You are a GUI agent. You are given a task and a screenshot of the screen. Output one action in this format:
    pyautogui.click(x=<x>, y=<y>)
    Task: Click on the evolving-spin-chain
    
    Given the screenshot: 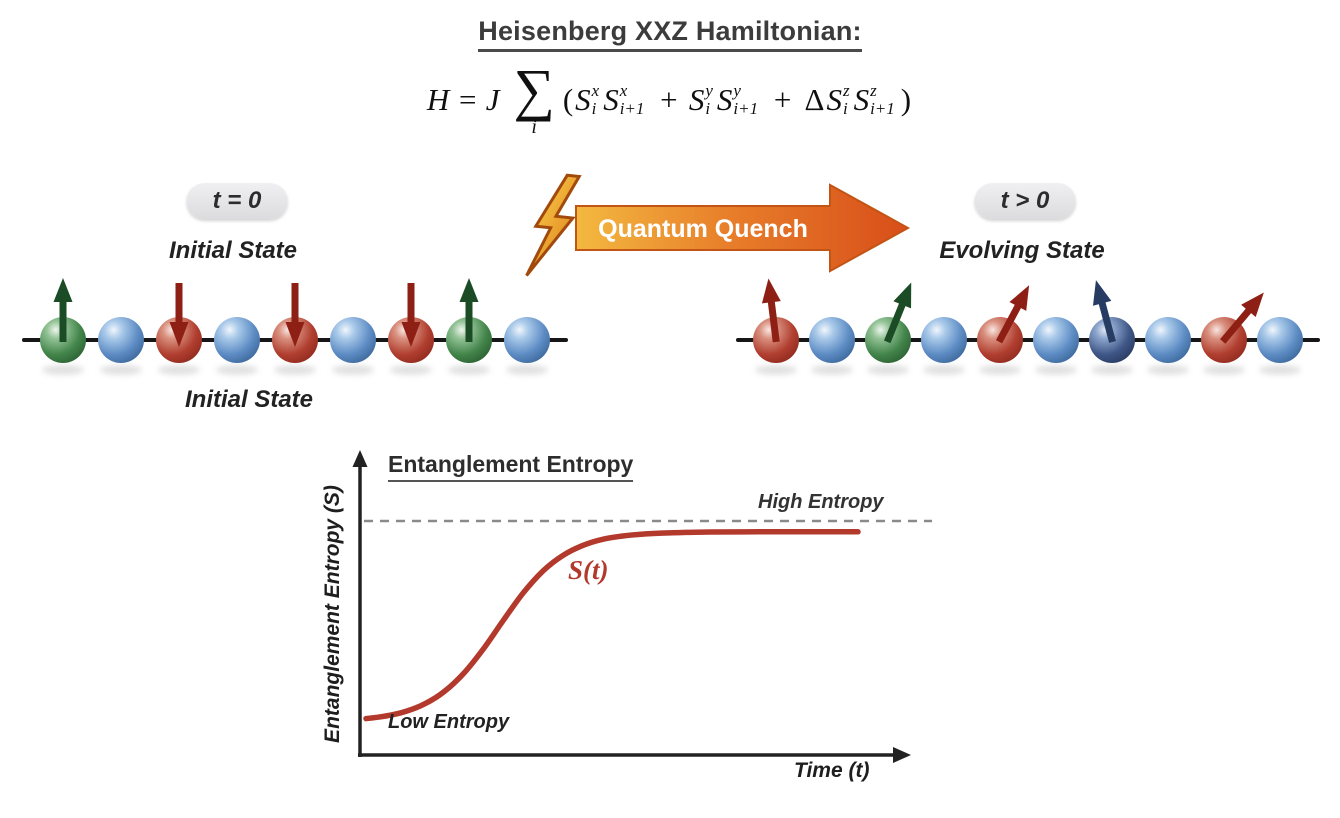 What is the action you would take?
    pyautogui.click(x=1028, y=315)
    